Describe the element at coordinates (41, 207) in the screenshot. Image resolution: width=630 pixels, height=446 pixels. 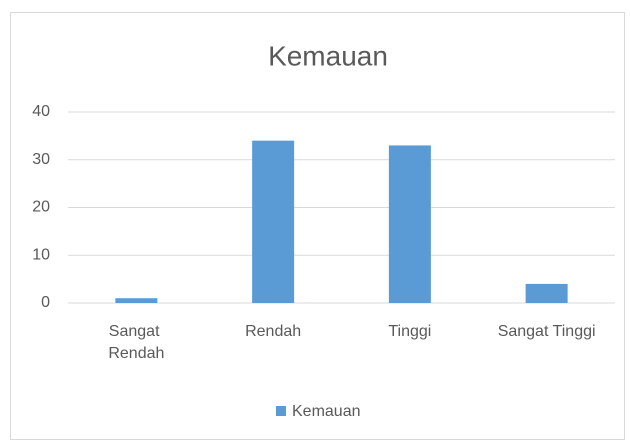
I see `y-tick-label: 20` at that location.